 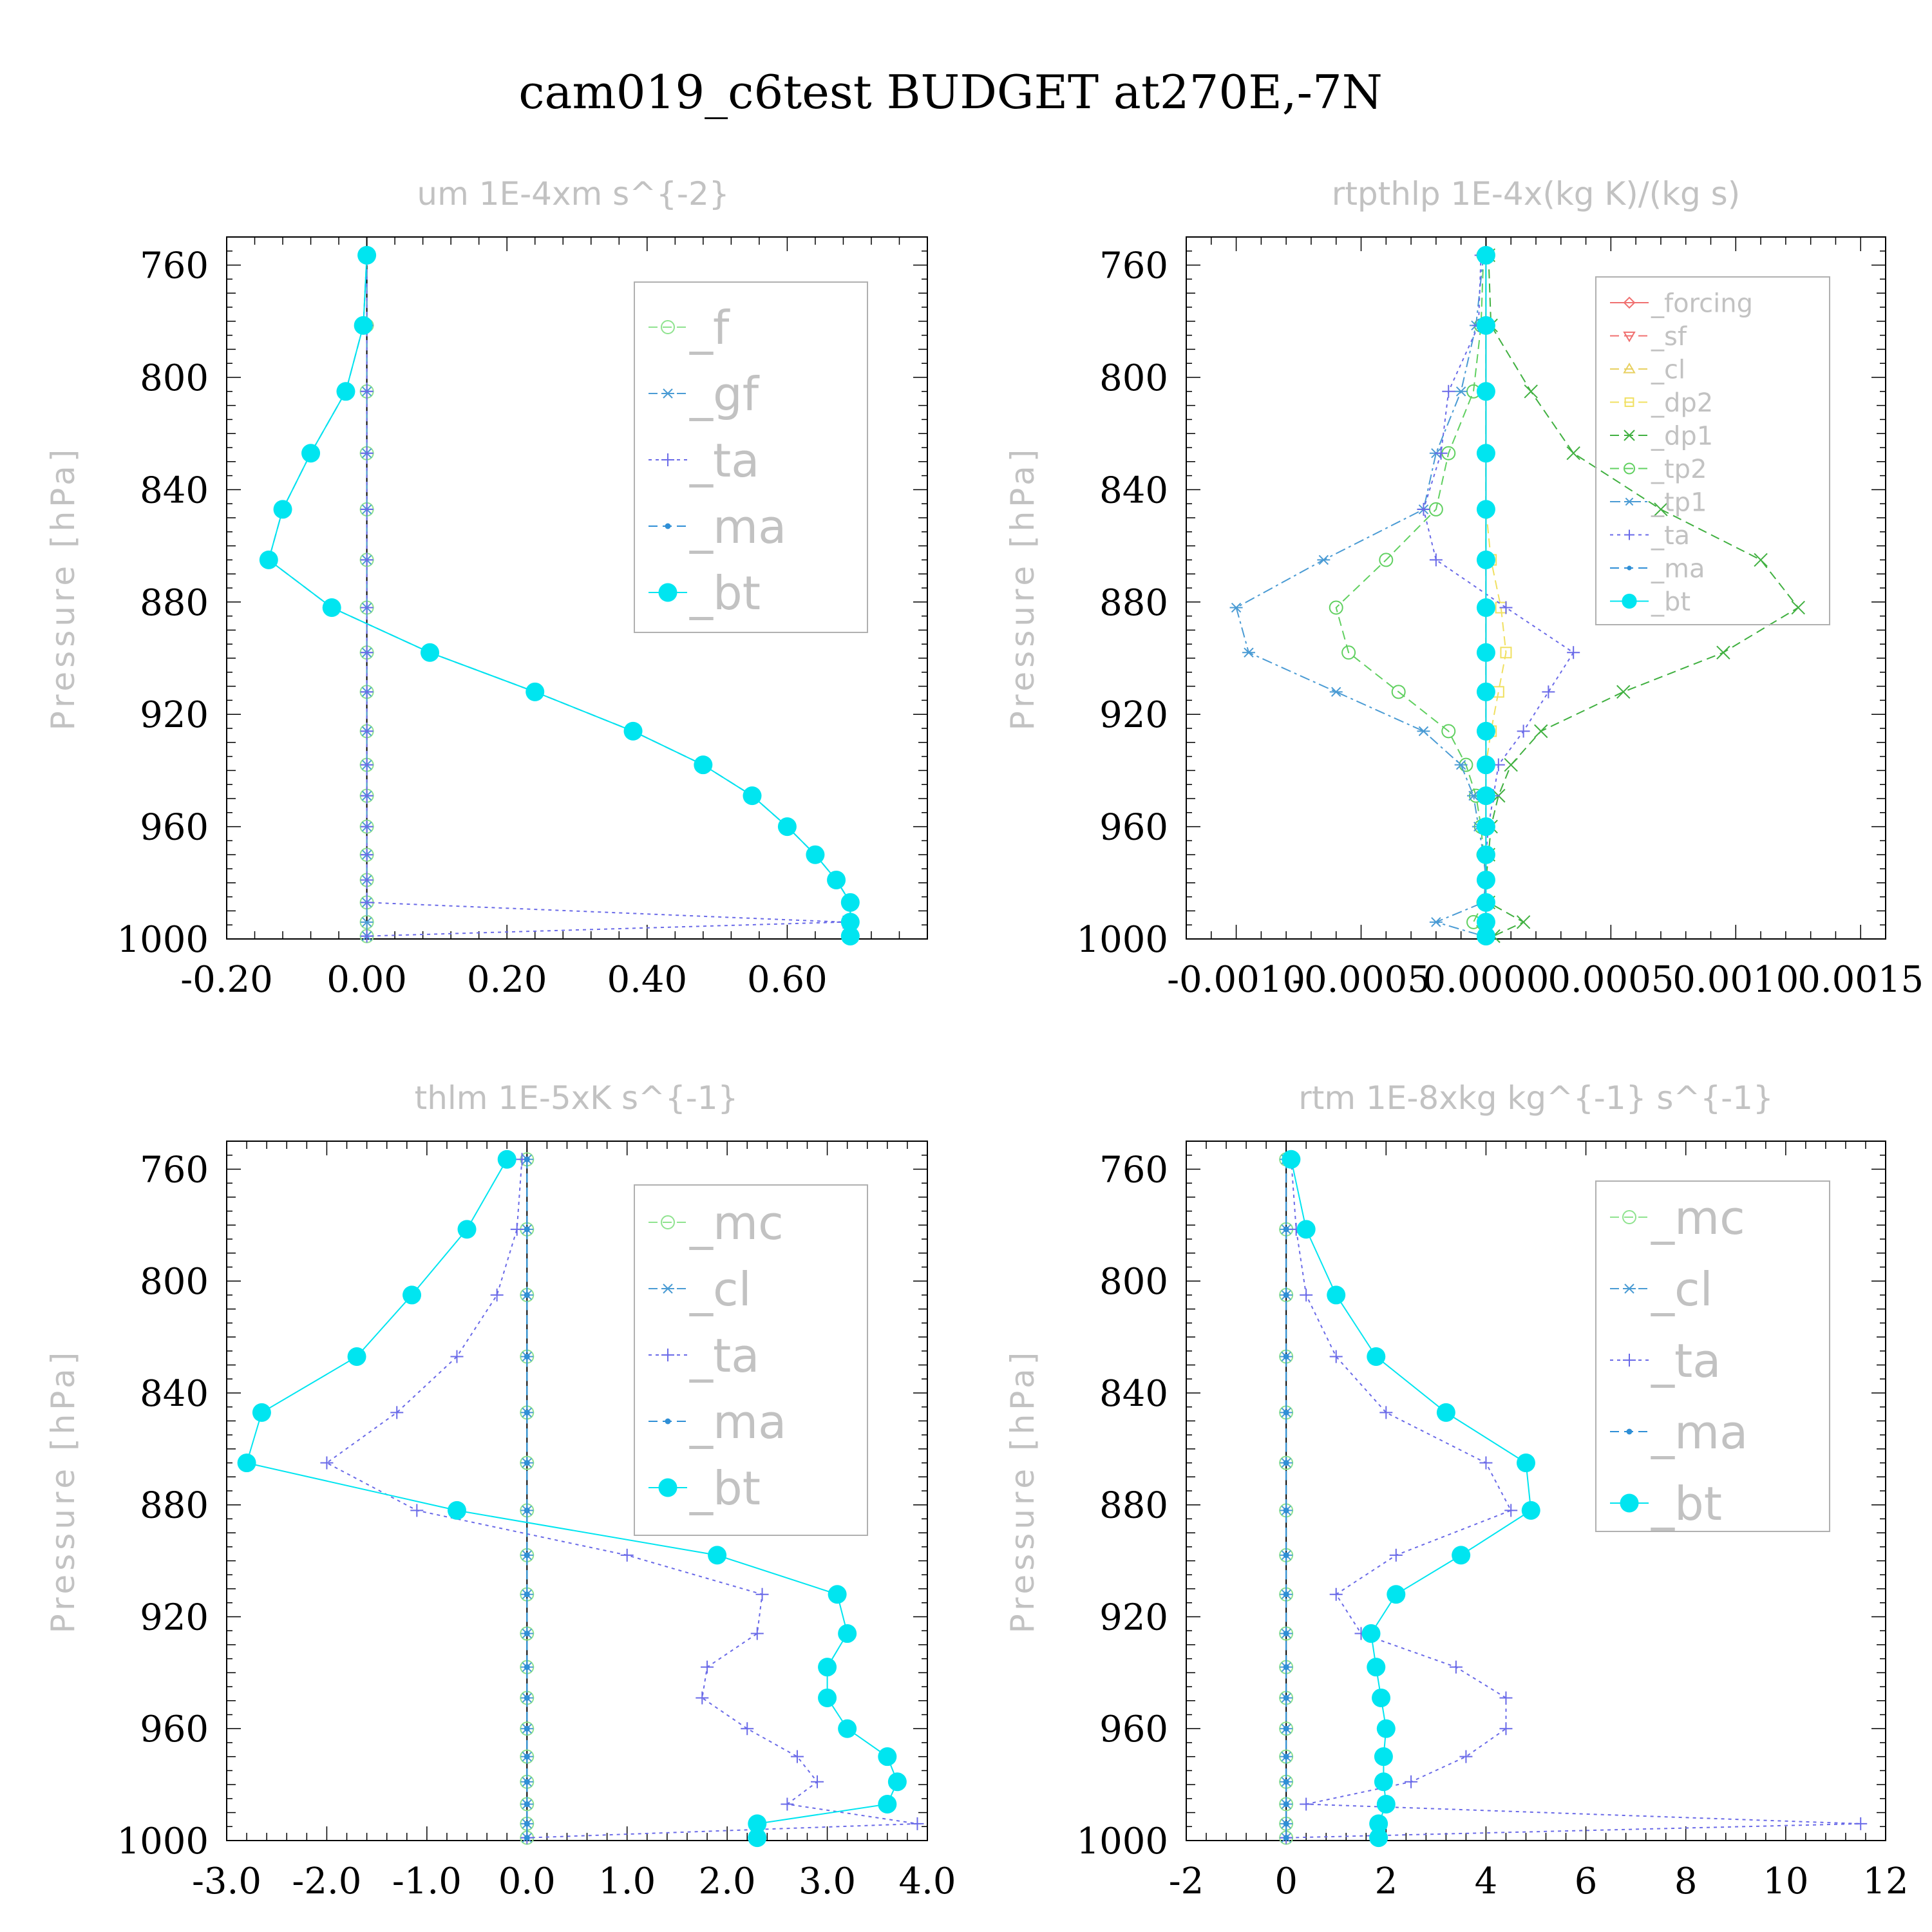 I want to click on legend-label: _tp2, so click(x=1679, y=469).